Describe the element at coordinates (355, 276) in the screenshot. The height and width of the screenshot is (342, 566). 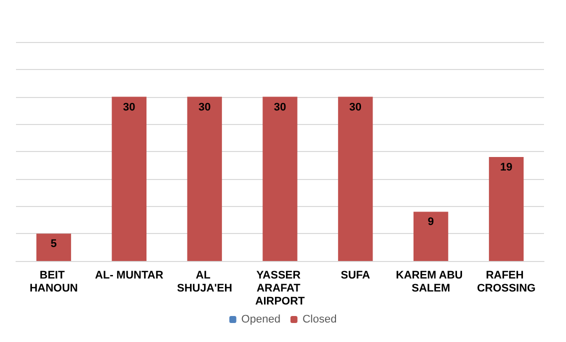
I see `x-tick-label: SUFA` at that location.